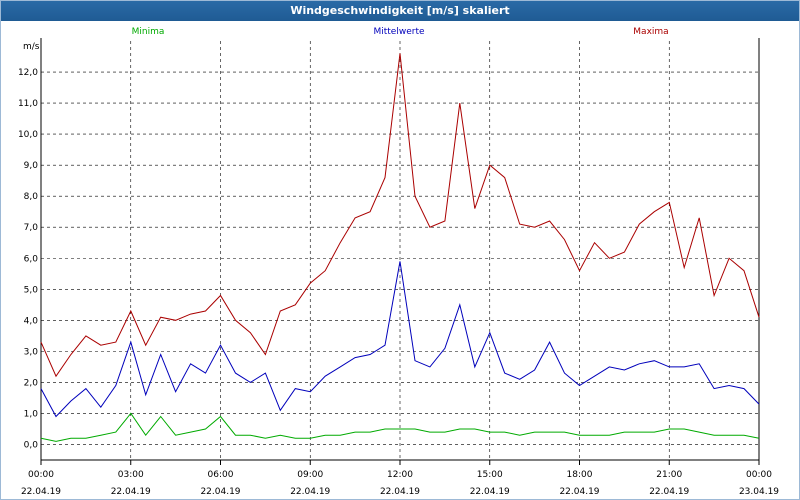  I want to click on legend-maxima: Maxima, so click(650, 32).